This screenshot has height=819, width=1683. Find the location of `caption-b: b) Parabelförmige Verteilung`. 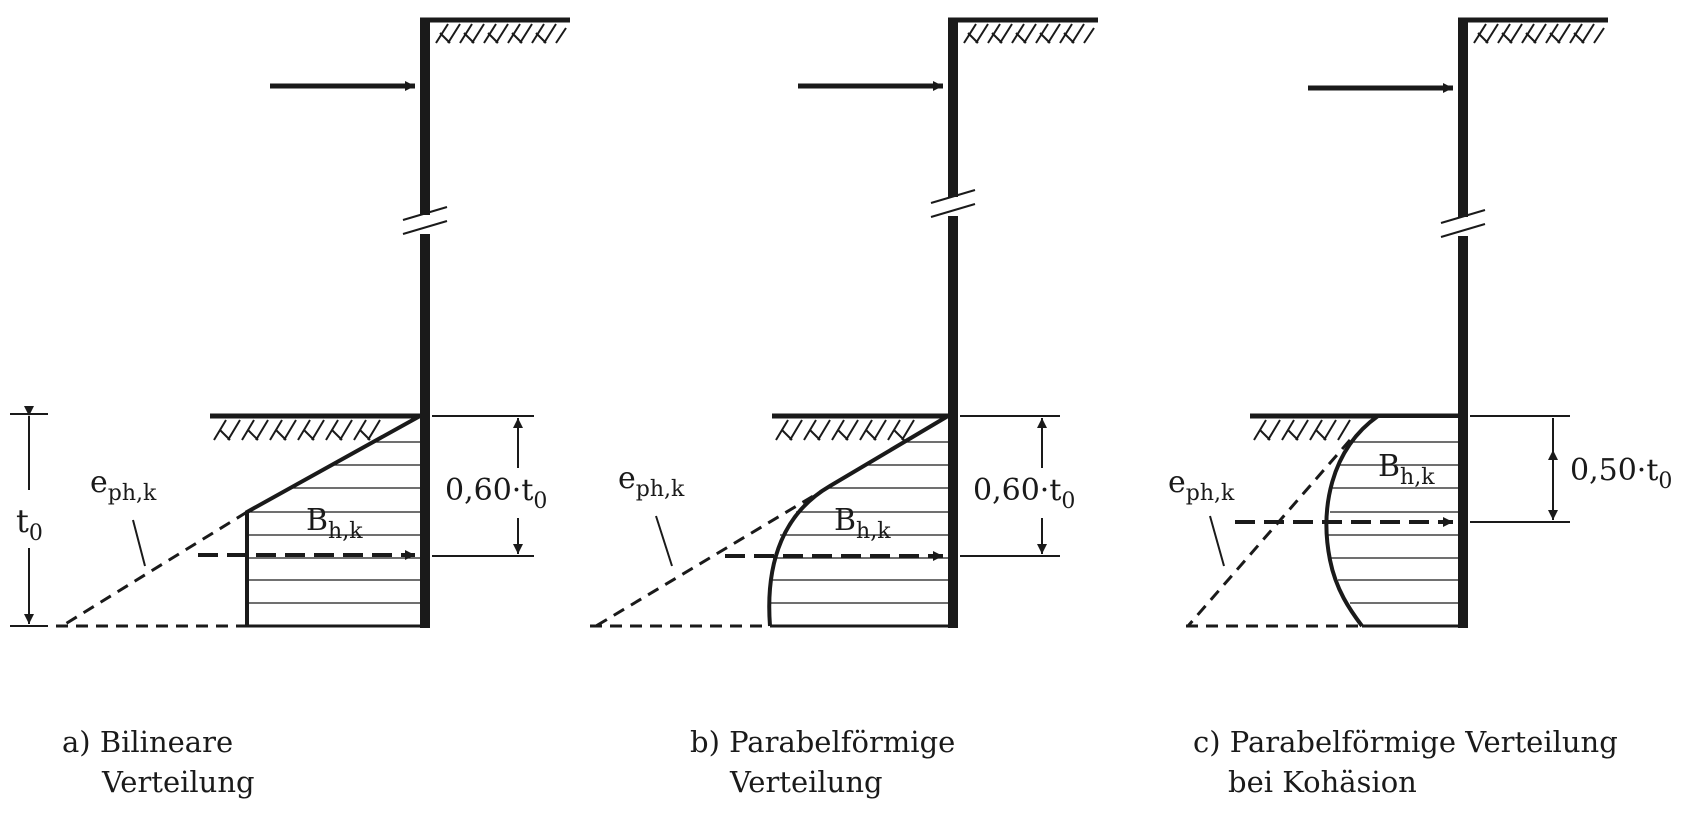

caption-b: b) Parabelförmige Verteilung is located at coordinates (822, 762).